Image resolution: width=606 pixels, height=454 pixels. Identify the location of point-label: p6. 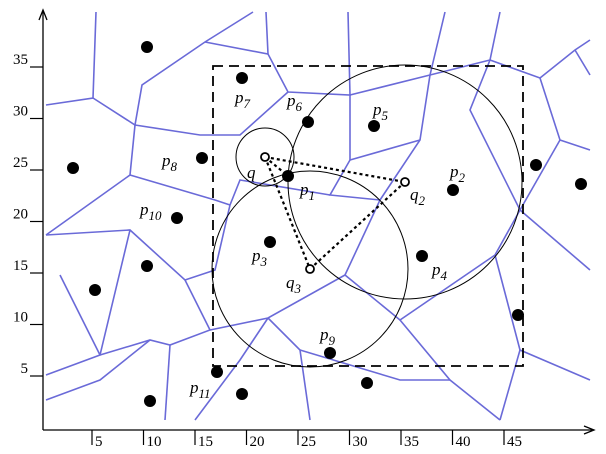
(294, 102).